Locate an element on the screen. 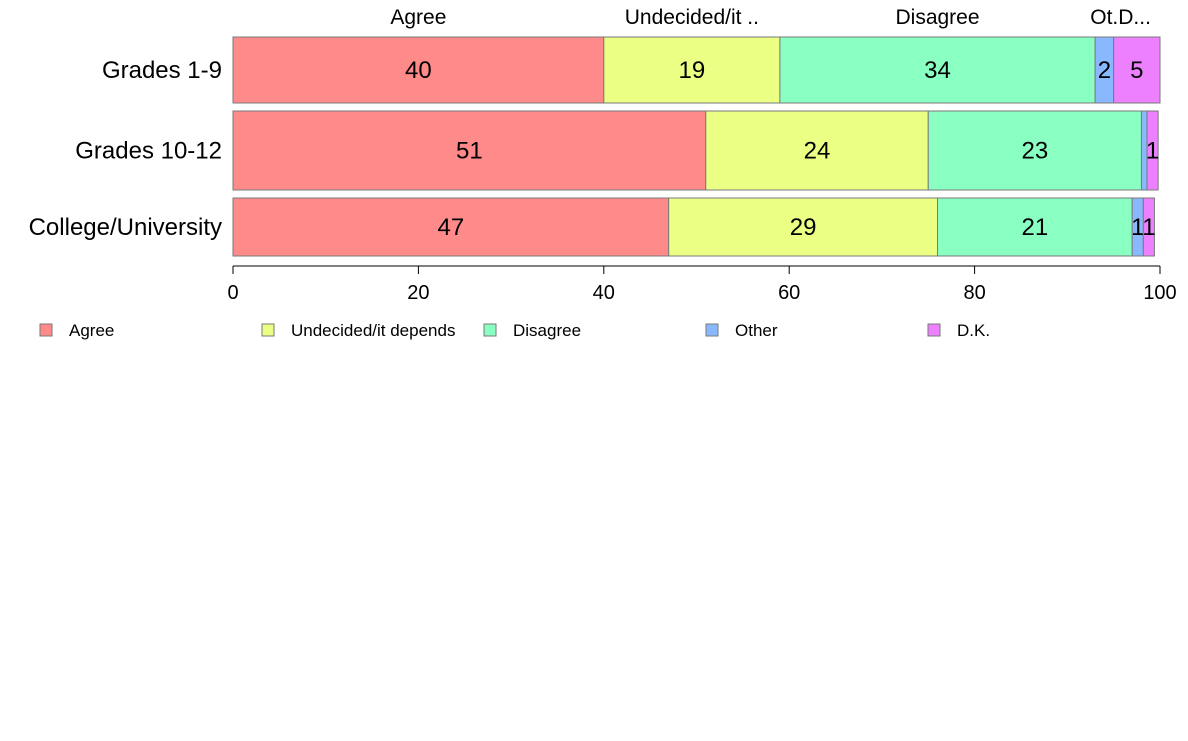 The height and width of the screenshot is (741, 1188). bar-row: 51 24 23 1 is located at coordinates (695, 150).